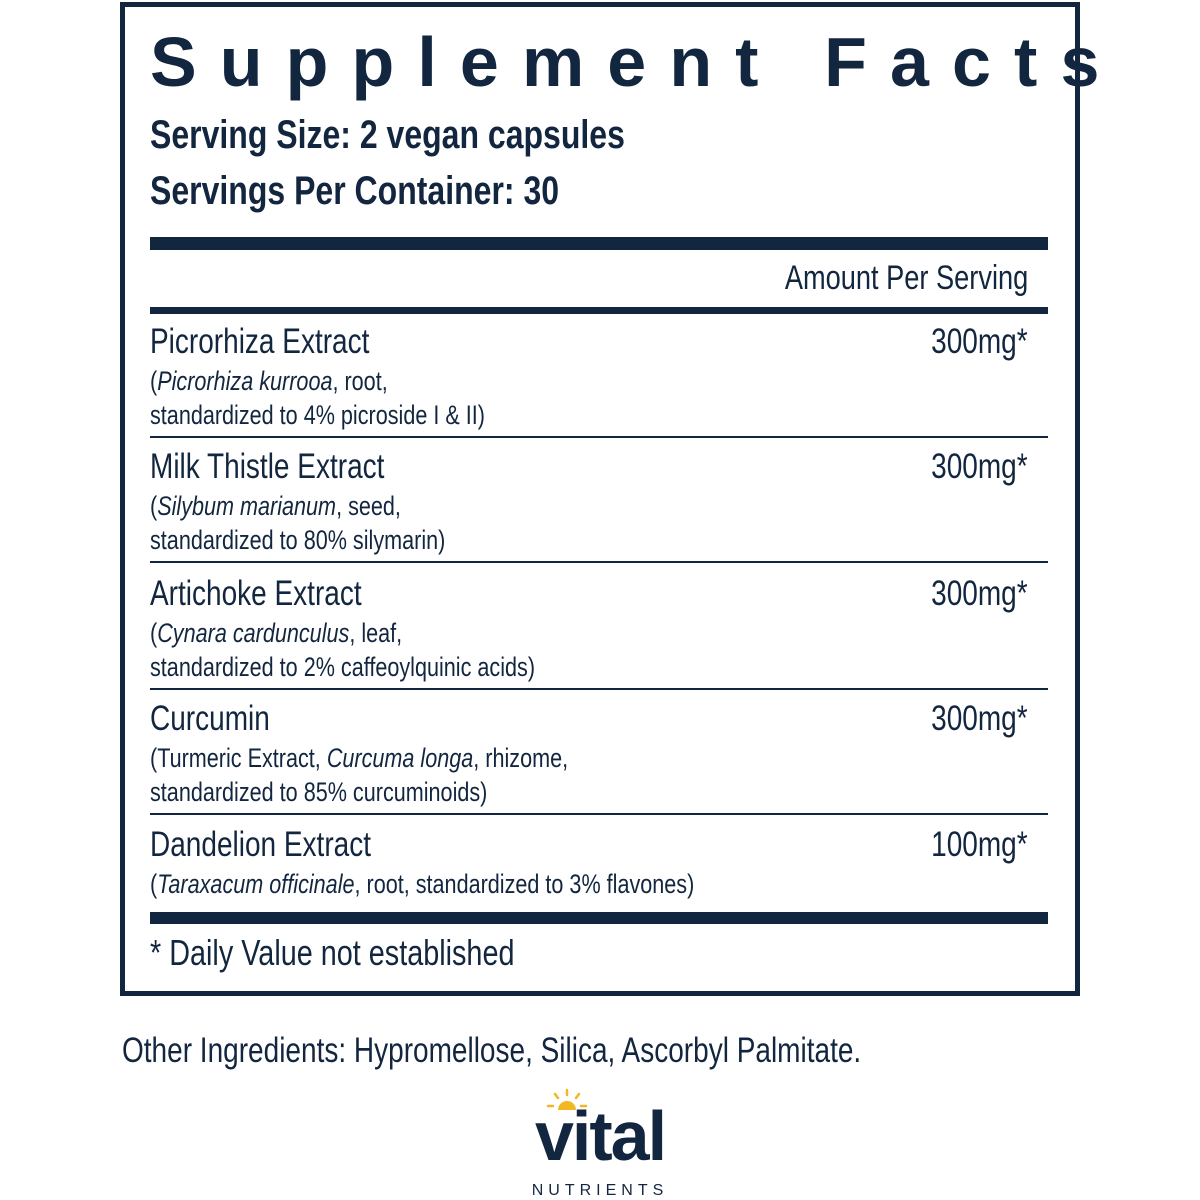 The height and width of the screenshot is (1200, 1200). What do you see at coordinates (906, 278) in the screenshot?
I see `amount-per-serving-header: Amount Per Serving` at bounding box center [906, 278].